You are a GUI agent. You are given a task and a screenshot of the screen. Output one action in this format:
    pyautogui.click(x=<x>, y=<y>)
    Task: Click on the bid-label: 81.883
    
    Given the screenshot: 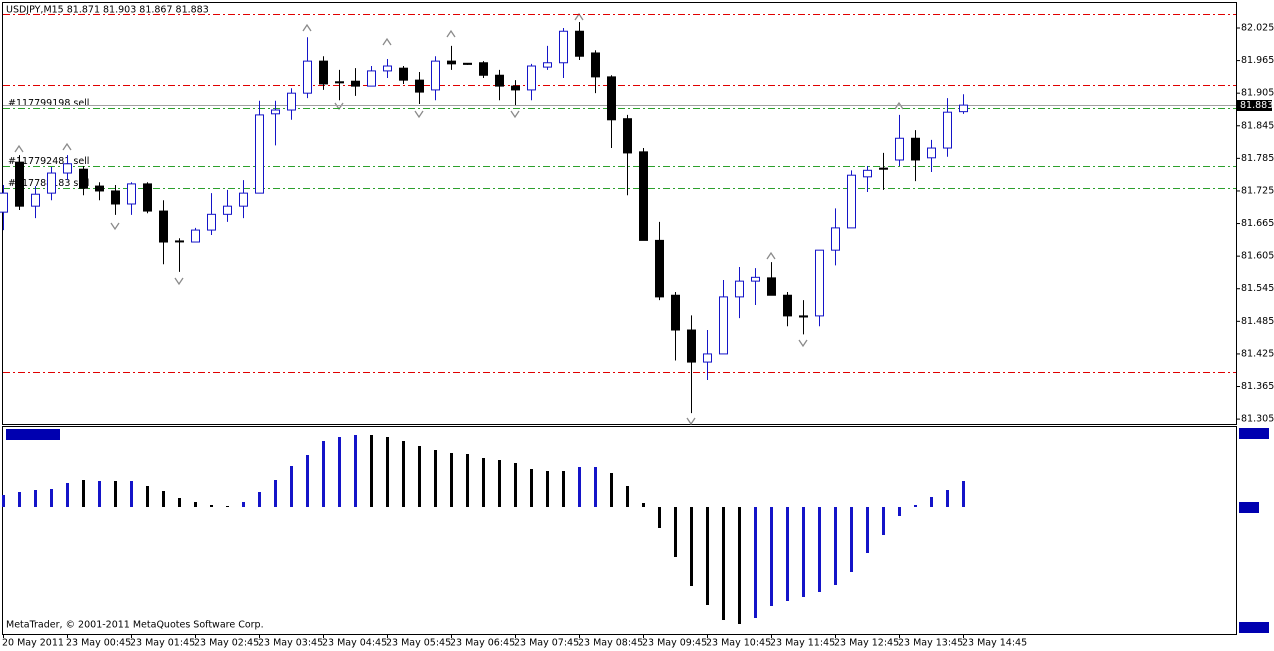 What is the action you would take?
    pyautogui.click(x=1256, y=105)
    